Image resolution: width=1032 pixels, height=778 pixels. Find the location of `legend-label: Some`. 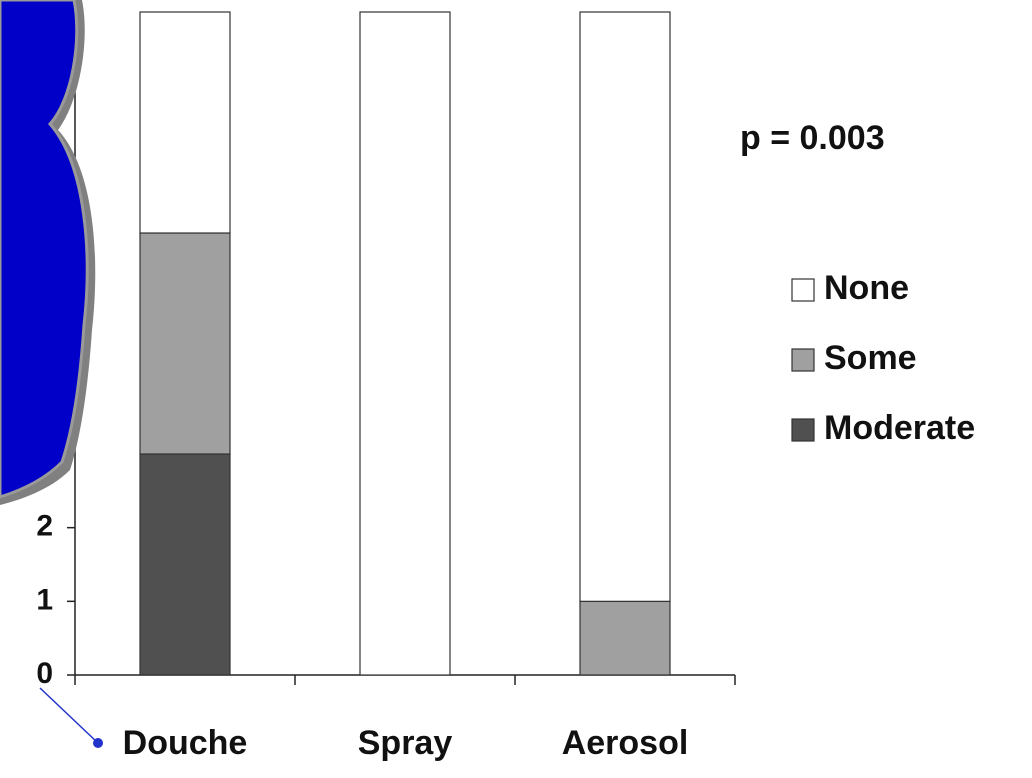

legend-label: Some is located at coordinates (870, 358).